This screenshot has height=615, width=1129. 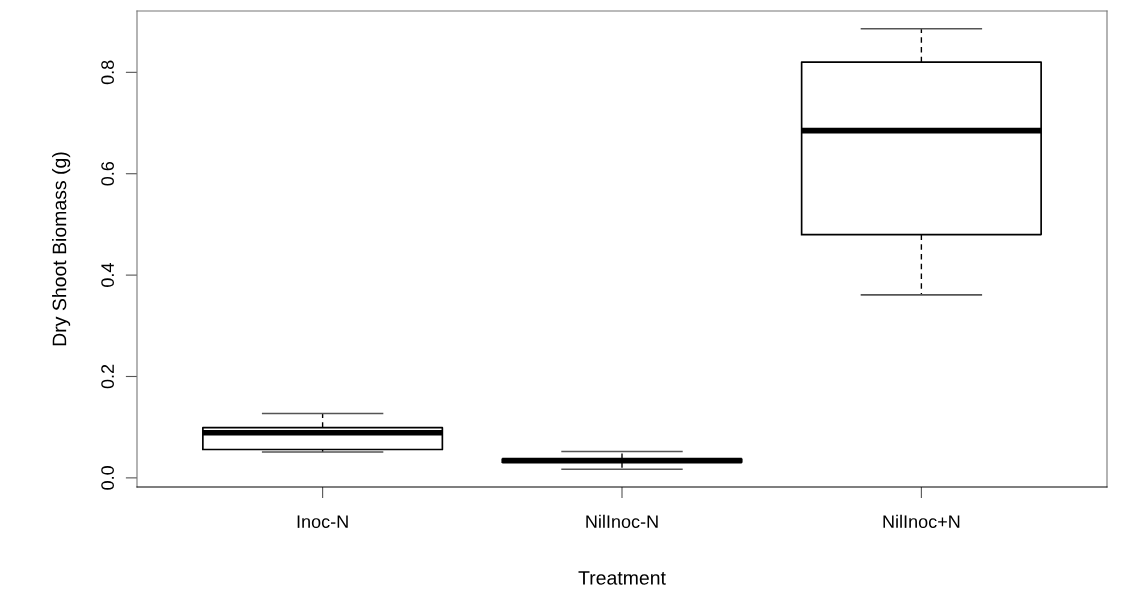 I want to click on x-axis-title: Treatment, so click(x=622, y=578).